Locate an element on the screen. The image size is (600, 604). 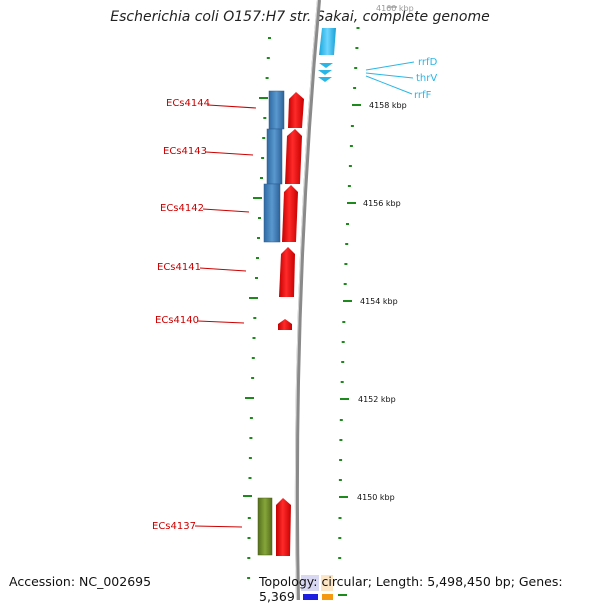
cds-arrow-ecs4143 is located at coordinates (293, 156).